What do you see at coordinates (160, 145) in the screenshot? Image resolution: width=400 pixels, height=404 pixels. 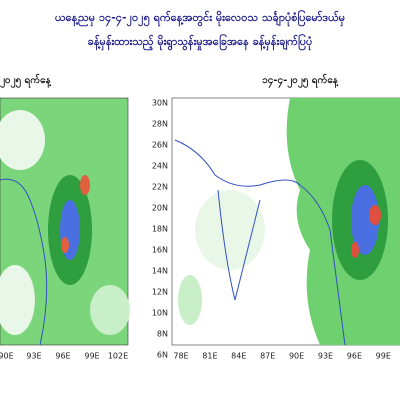 I see `y-axis-label: 26N` at bounding box center [160, 145].